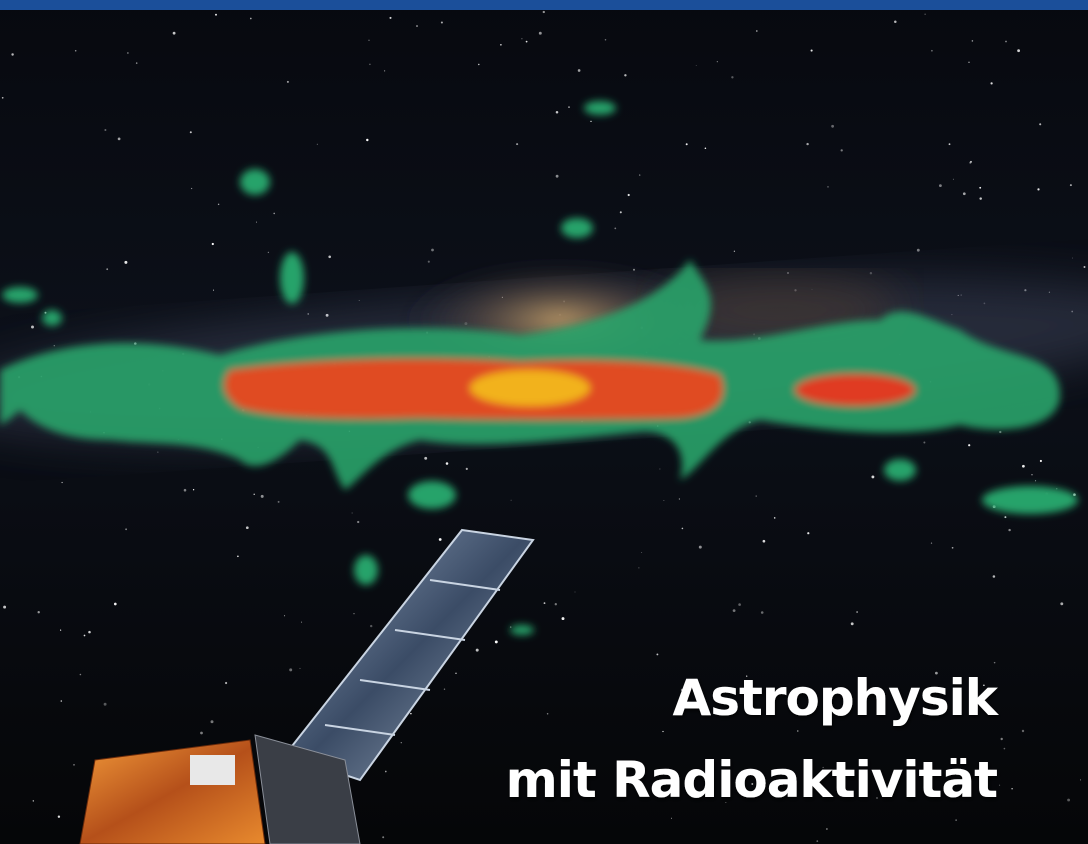 Image resolution: width=1088 pixels, height=844 pixels. Describe the element at coordinates (753, 739) in the screenshot. I see `title-block: Astrophysik mit Radioaktivität` at that location.